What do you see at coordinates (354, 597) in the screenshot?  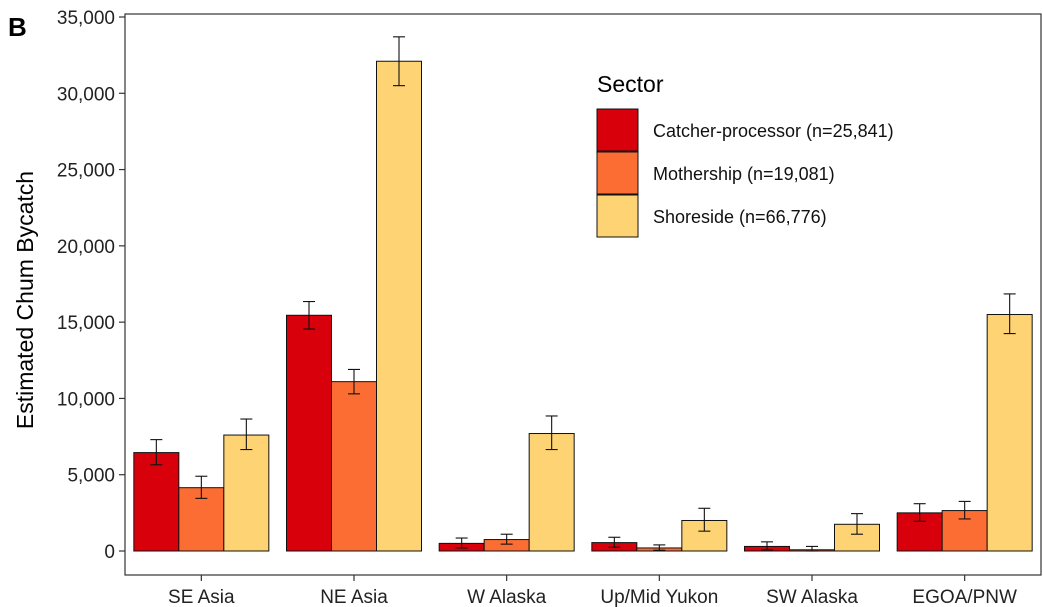 I see `x-tick-label: NE Asia` at bounding box center [354, 597].